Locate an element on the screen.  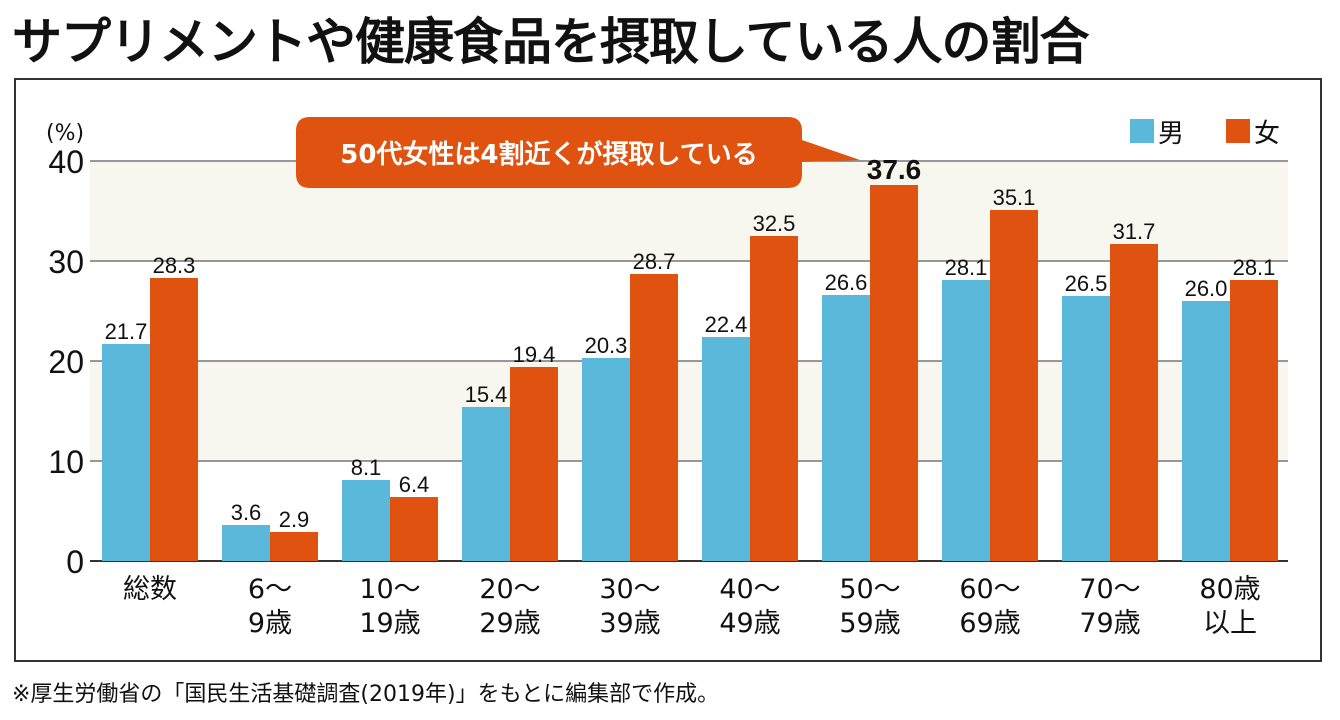
data-label: 15.4 is located at coordinates (486, 394).